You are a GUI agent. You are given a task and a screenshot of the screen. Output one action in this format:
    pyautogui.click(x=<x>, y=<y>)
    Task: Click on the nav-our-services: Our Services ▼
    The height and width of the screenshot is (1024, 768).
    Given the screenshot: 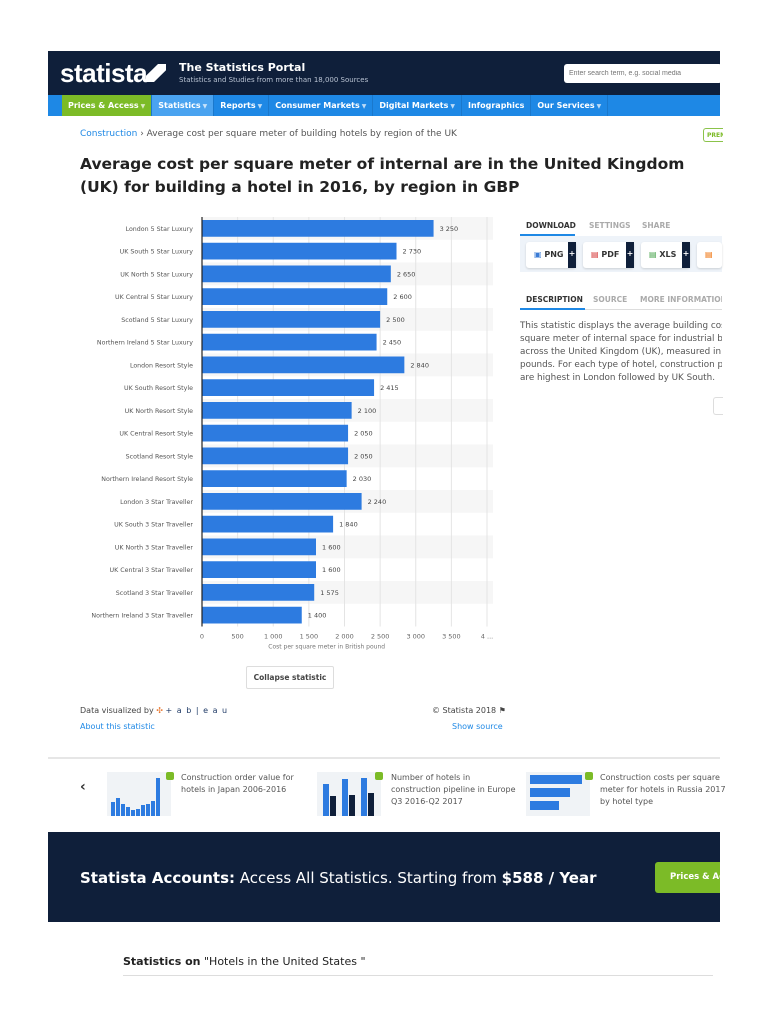 What is the action you would take?
    pyautogui.click(x=570, y=105)
    